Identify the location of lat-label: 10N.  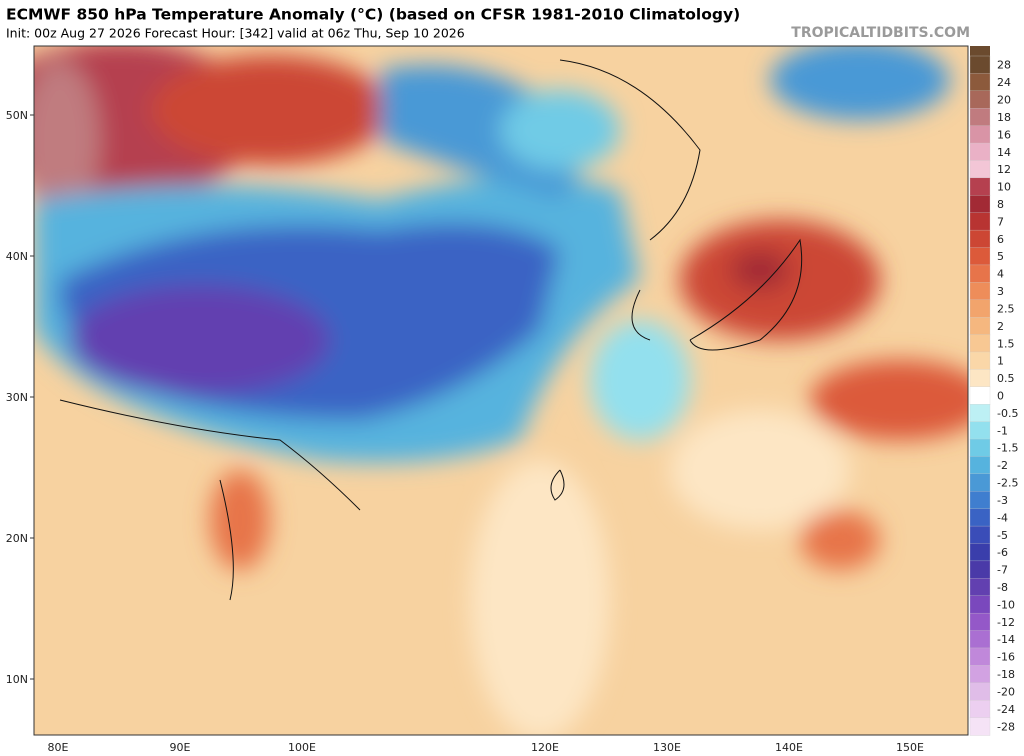
(17, 679).